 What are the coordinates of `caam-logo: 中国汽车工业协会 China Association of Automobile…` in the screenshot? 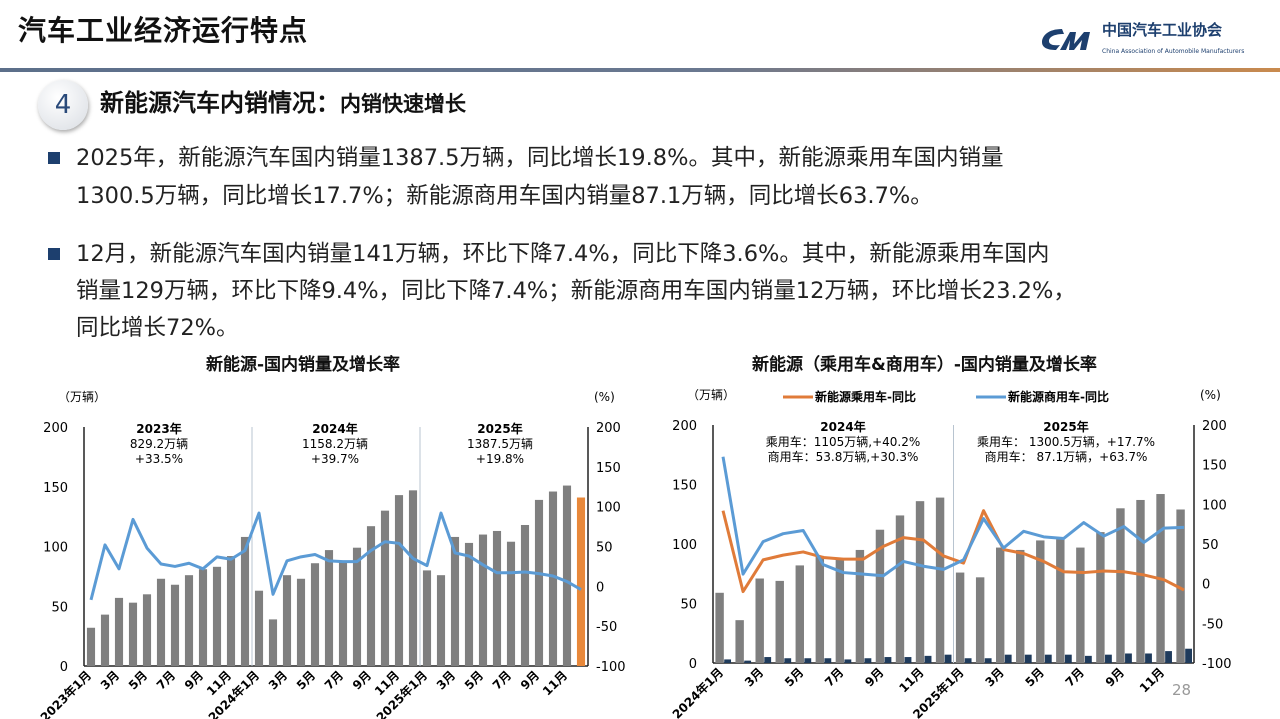 It's located at (1160, 42).